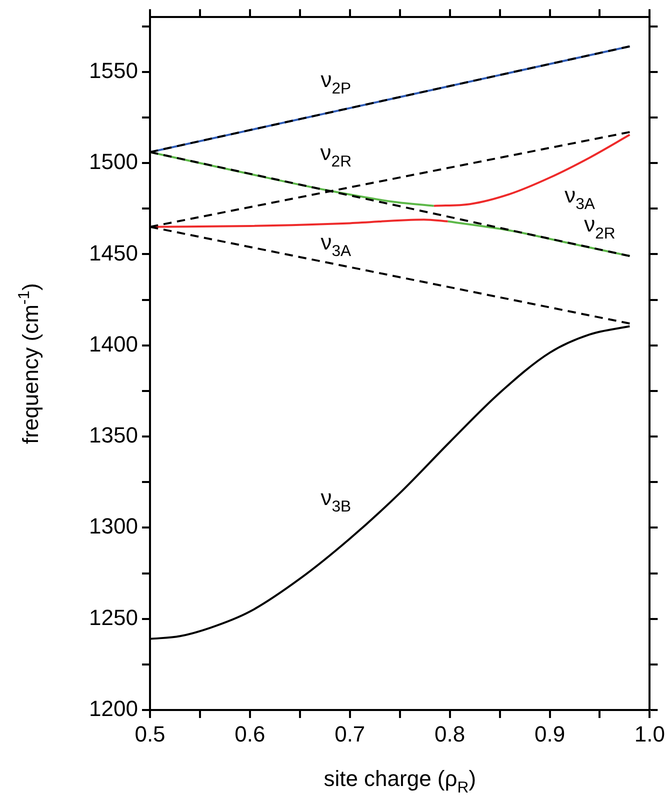  I want to click on y-tick-label: 1550, so click(113, 70).